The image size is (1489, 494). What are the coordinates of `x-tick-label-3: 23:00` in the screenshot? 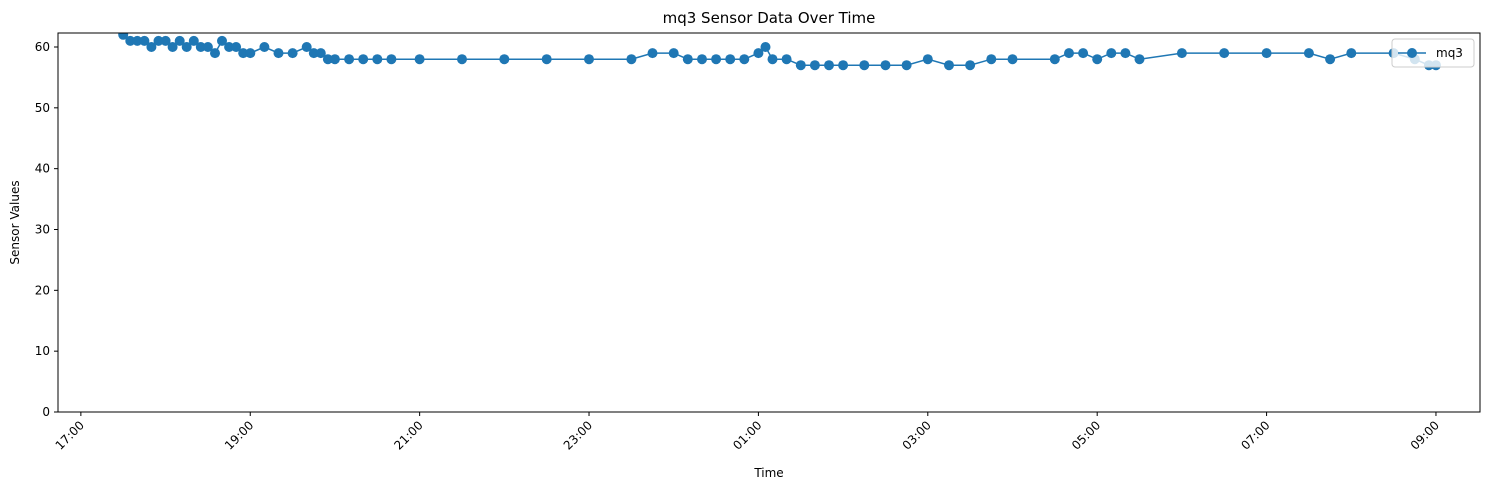 It's located at (578, 435).